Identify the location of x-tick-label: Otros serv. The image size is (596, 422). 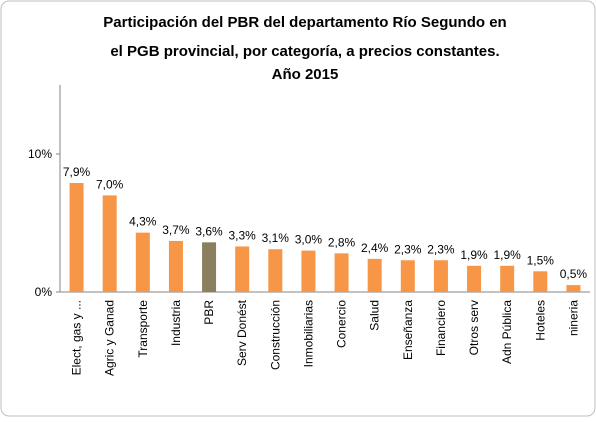
(474, 327).